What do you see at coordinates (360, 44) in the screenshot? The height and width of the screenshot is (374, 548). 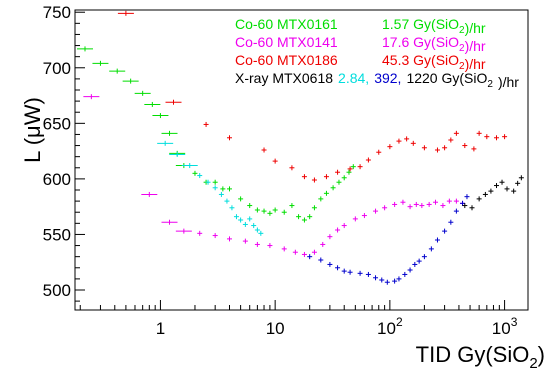 I see `legend-entry-1: Co-60 MTX0141 17.6 Gy(SiO2)/hr` at bounding box center [360, 44].